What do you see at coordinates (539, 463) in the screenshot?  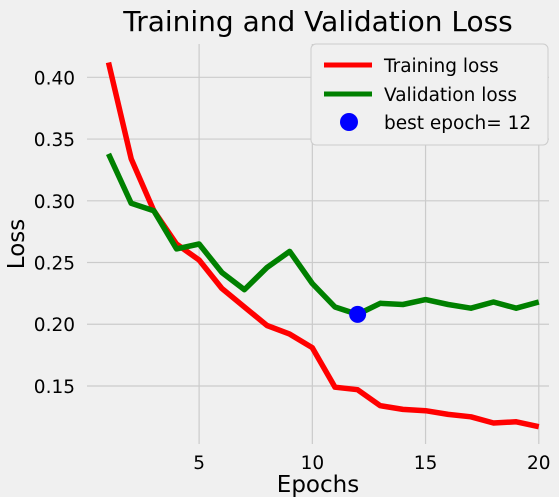 I see `x-tick-label: 20` at bounding box center [539, 463].